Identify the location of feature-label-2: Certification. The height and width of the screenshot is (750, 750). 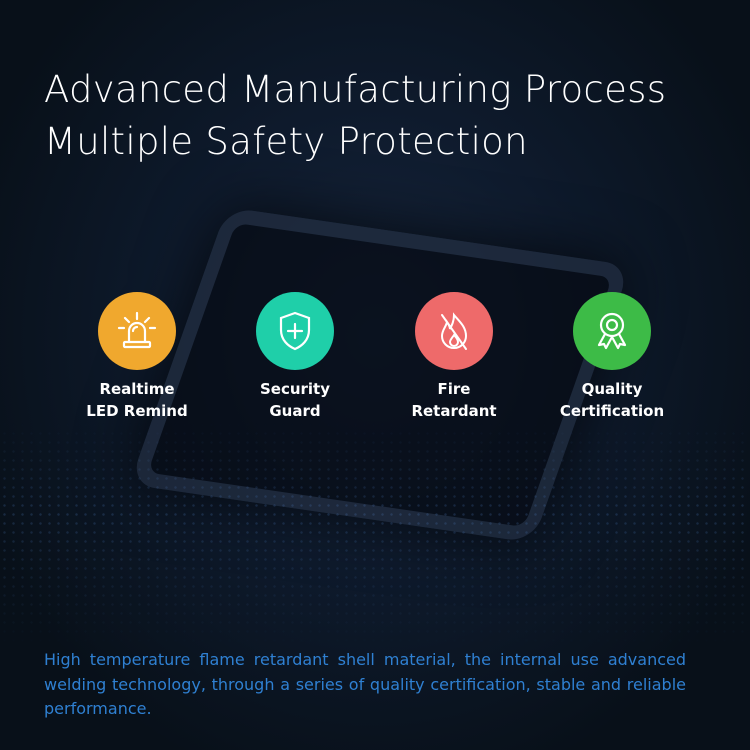
(612, 411).